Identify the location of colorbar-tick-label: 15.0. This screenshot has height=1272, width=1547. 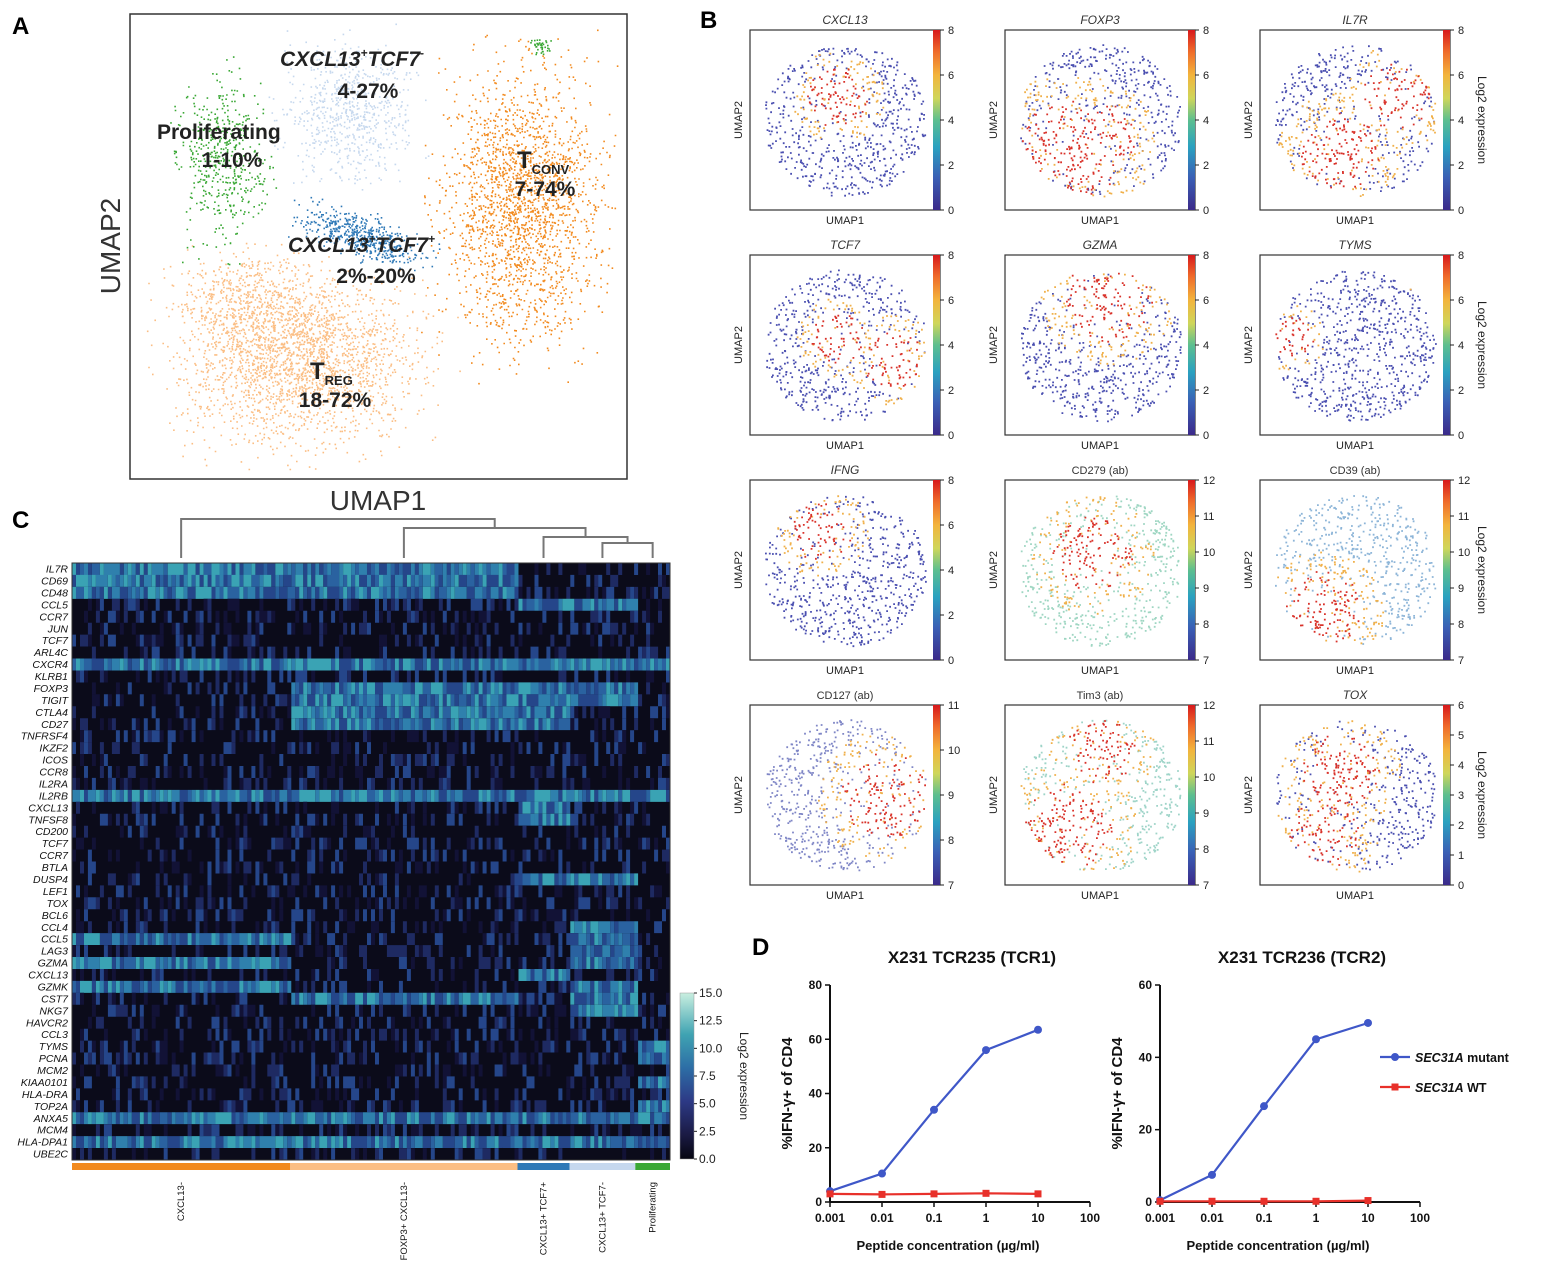
(711, 993).